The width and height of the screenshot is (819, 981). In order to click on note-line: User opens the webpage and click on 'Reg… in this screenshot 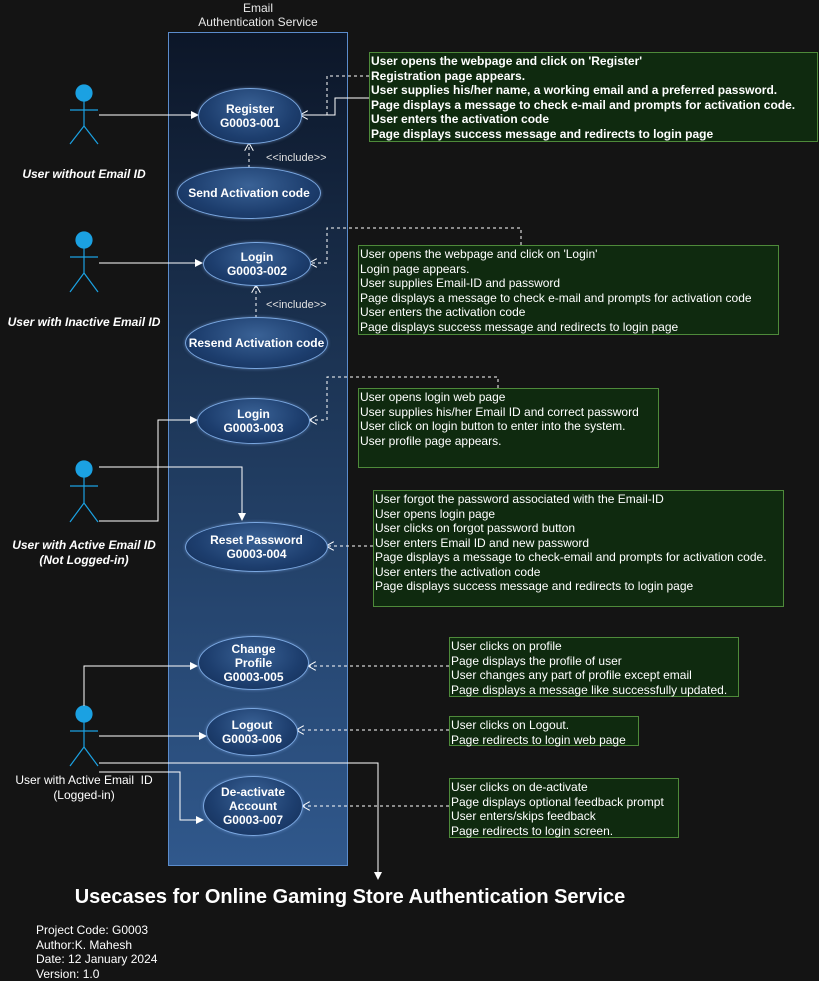, I will do `click(507, 61)`.